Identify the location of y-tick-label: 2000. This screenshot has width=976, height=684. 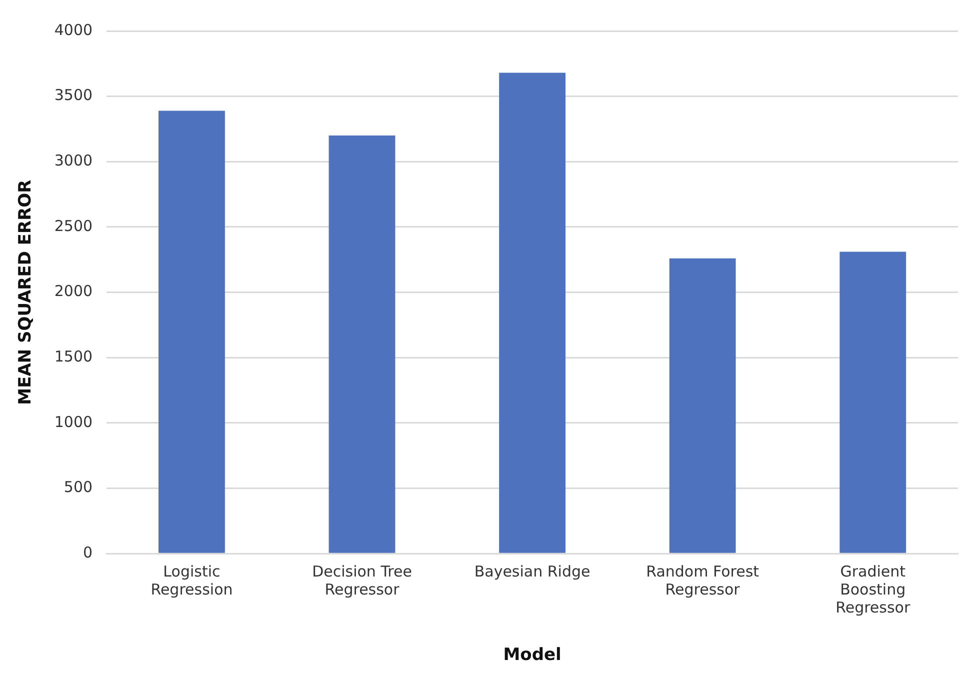
(73, 291).